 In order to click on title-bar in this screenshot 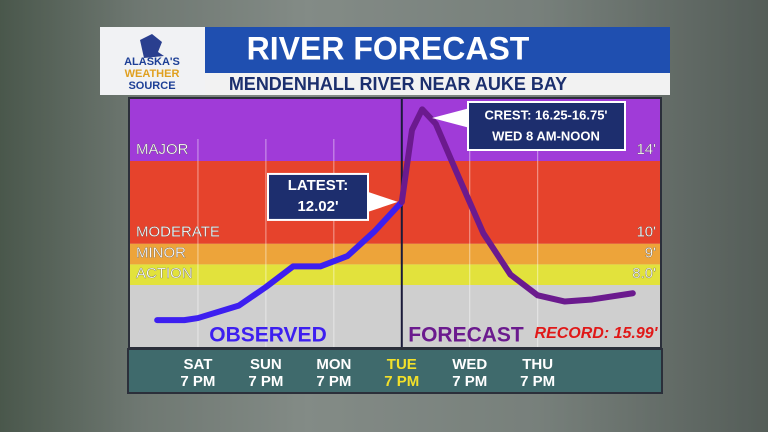, I will do `click(437, 50)`.